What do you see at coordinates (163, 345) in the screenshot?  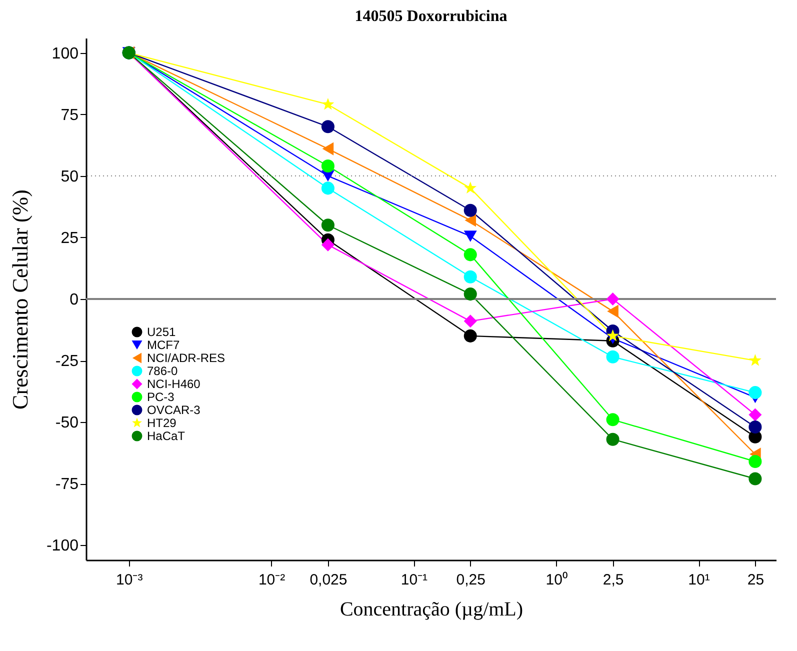 I see `legend-label: MCF7` at bounding box center [163, 345].